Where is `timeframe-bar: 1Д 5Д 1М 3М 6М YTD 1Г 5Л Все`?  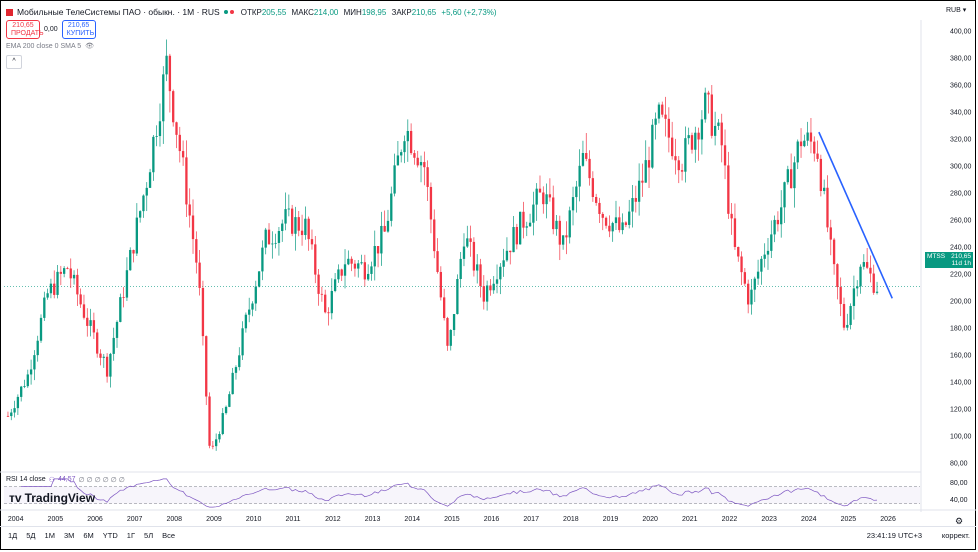
timeframe-bar: 1Д 5Д 1М 3М 6М YTD 1Г 5Л Все is located at coordinates (91, 535).